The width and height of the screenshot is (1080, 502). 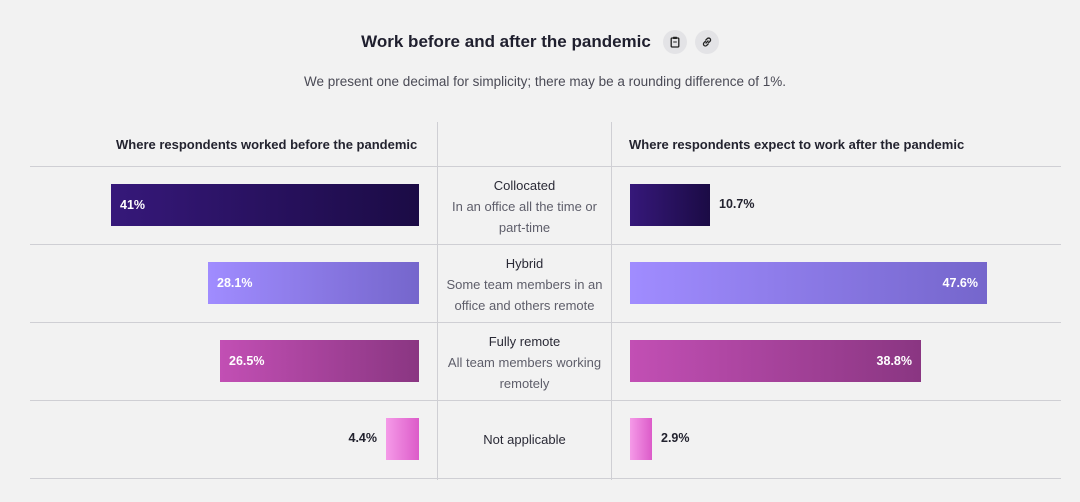 I want to click on chart-title: Work before and after the pandemic, so click(x=506, y=41).